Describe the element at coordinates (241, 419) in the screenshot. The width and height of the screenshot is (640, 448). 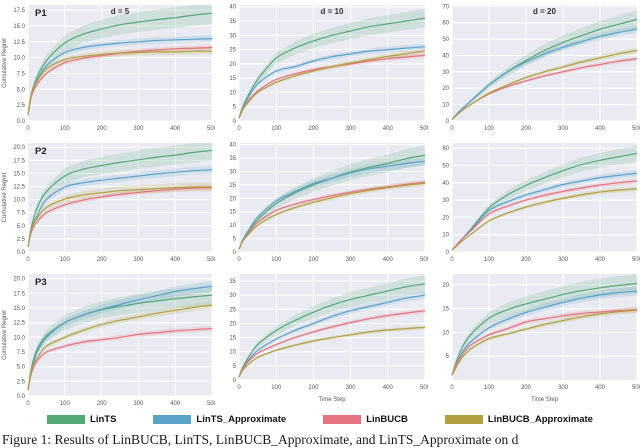
I see `legend-label-lints-approximate: LinTS_Approximate` at that location.